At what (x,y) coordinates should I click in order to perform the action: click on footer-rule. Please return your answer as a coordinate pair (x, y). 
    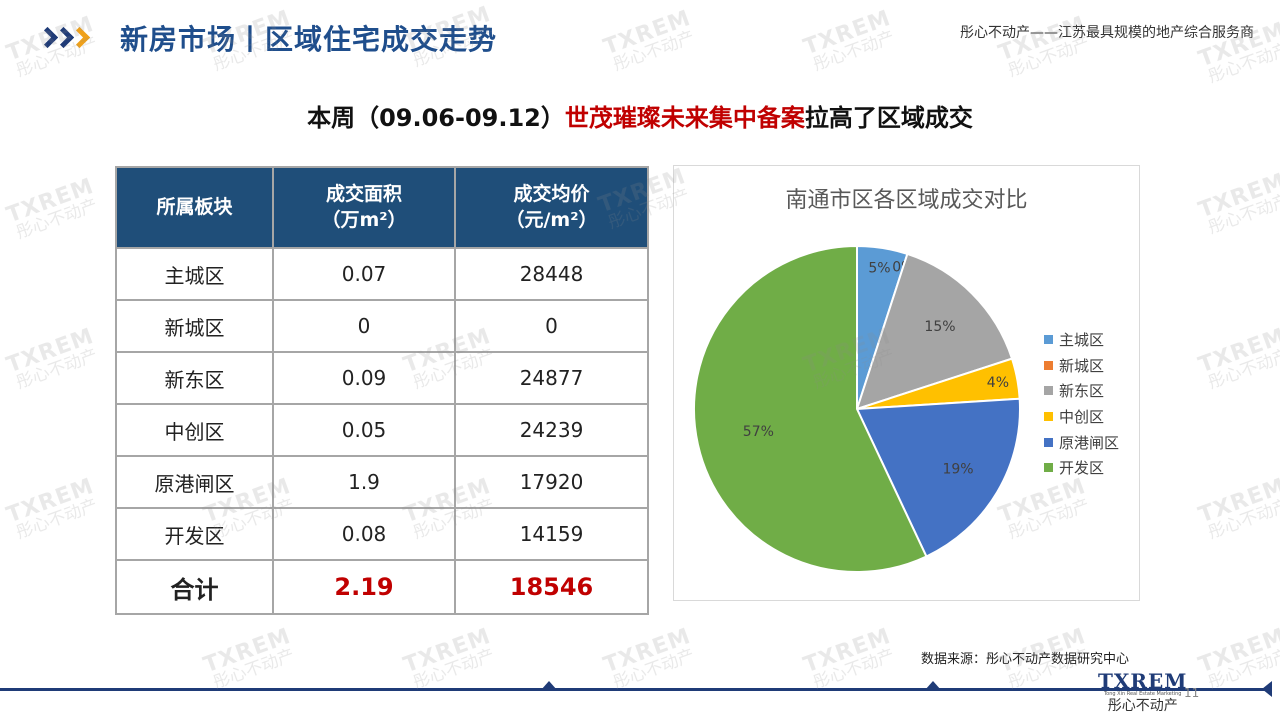
    Looking at the image, I should click on (635, 689).